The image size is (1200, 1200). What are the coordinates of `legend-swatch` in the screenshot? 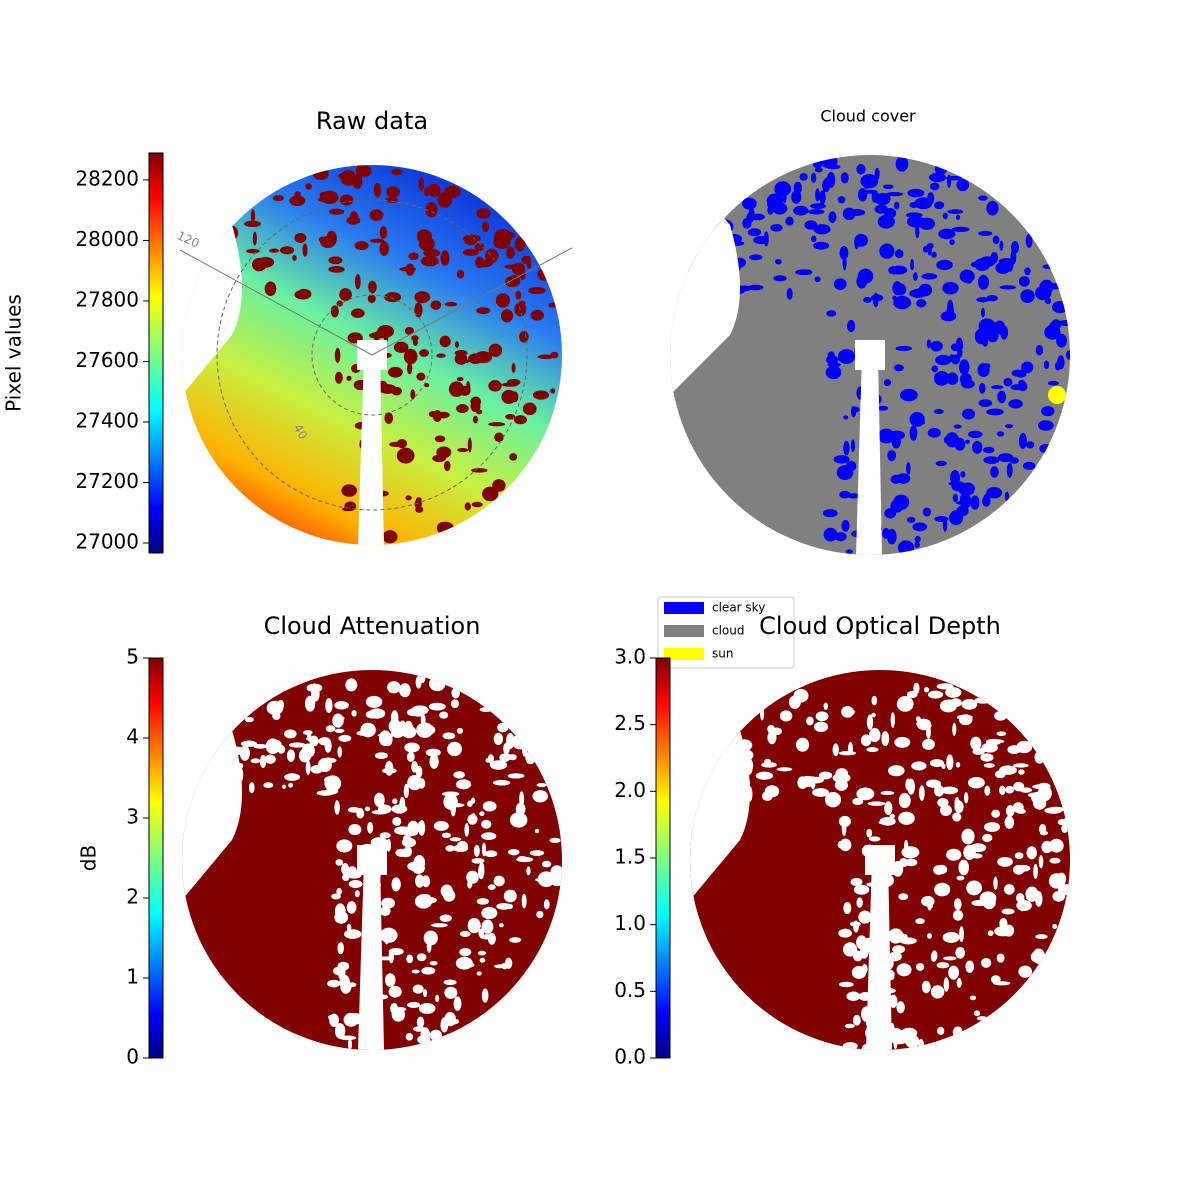 It's located at (684, 654).